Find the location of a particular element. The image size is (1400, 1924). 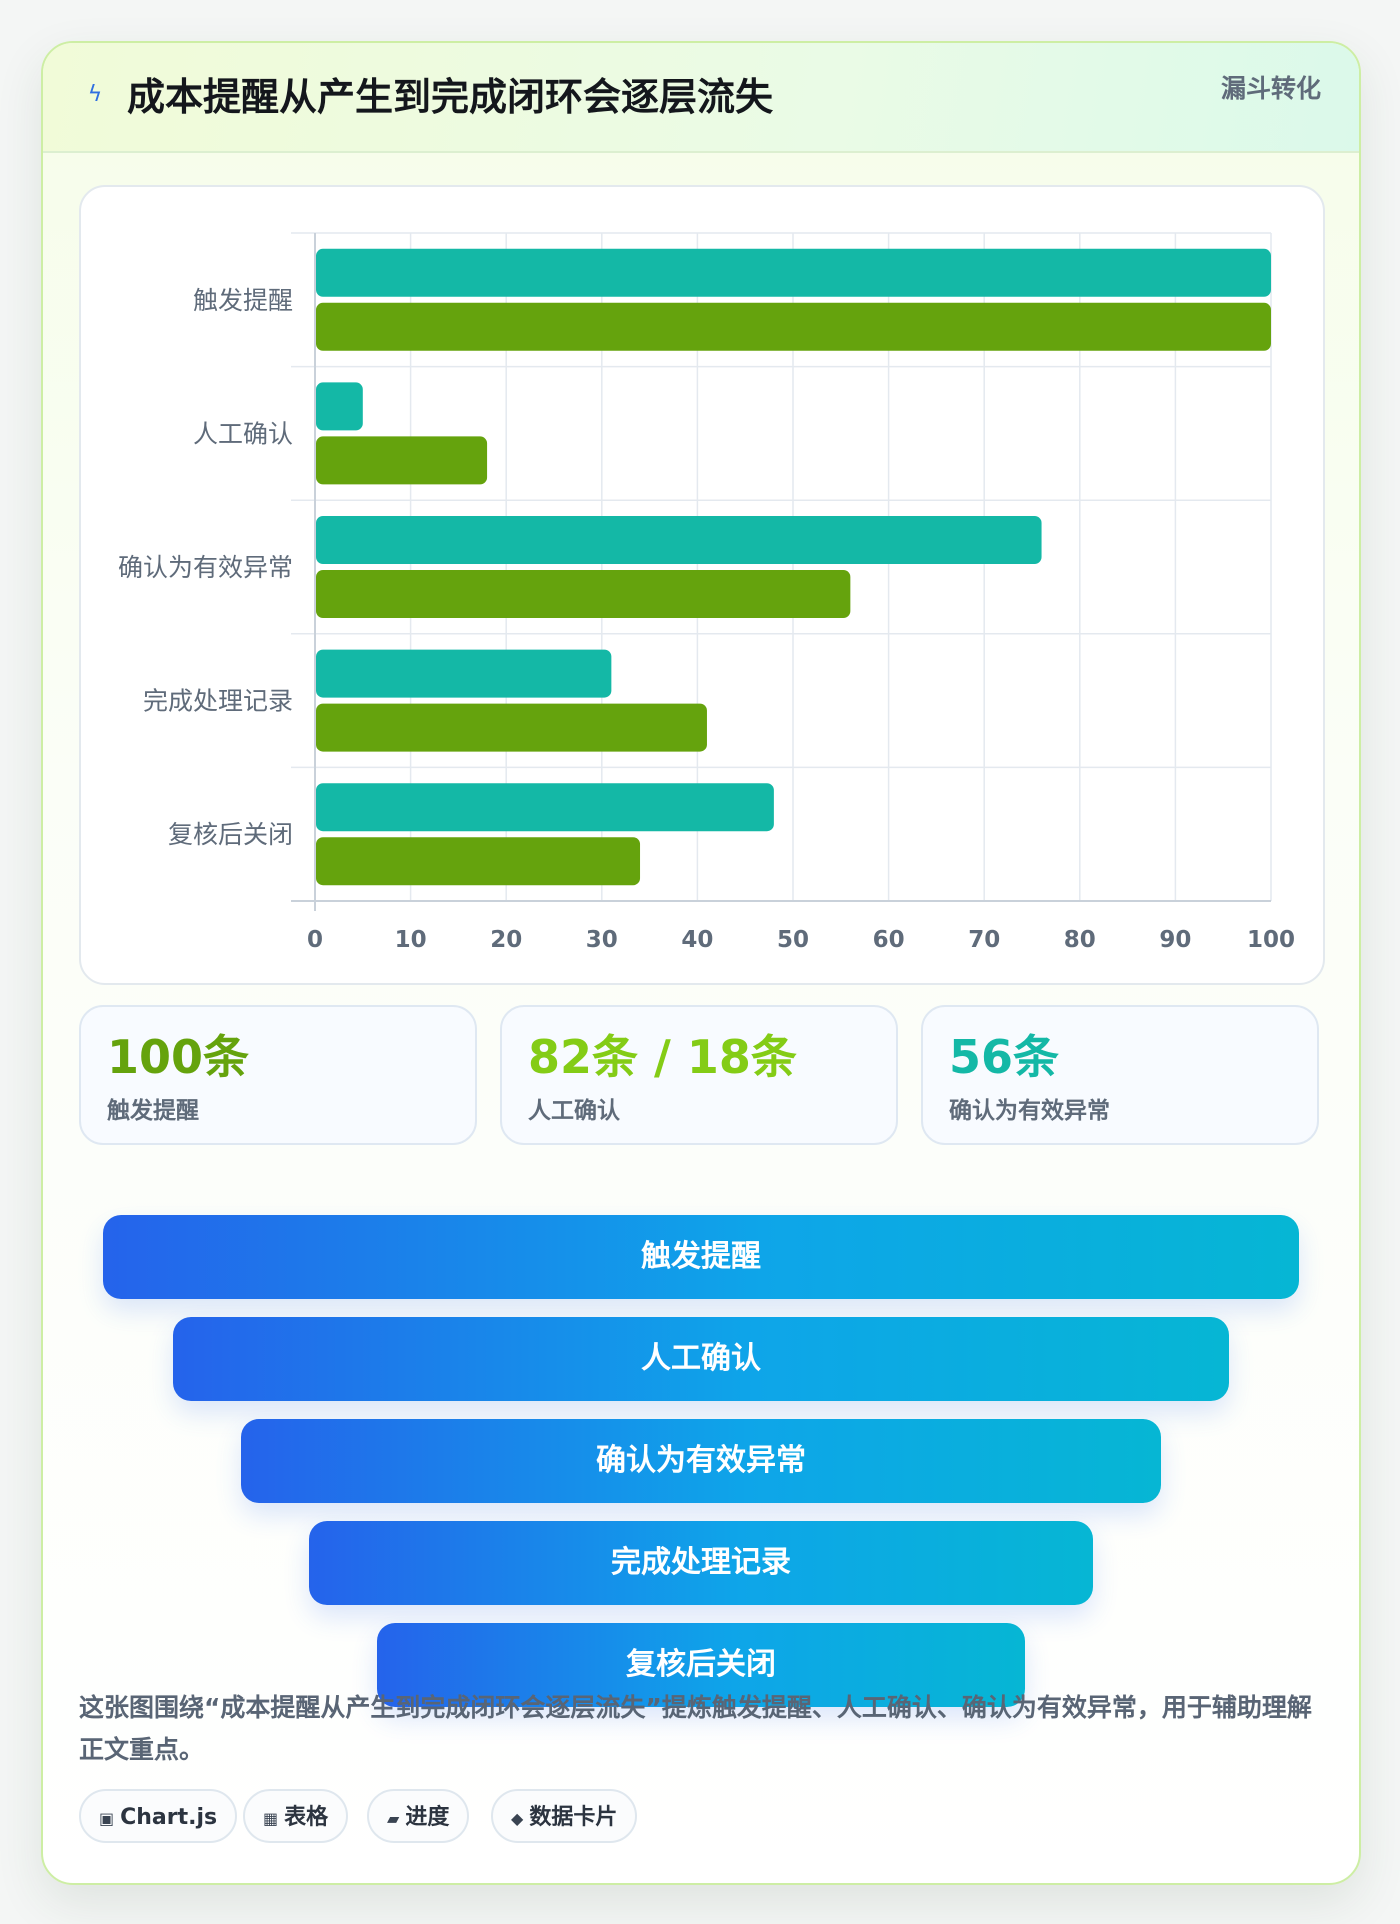

stat-card-valid: 56条 确认为有效异常 is located at coordinates (1120, 1075).